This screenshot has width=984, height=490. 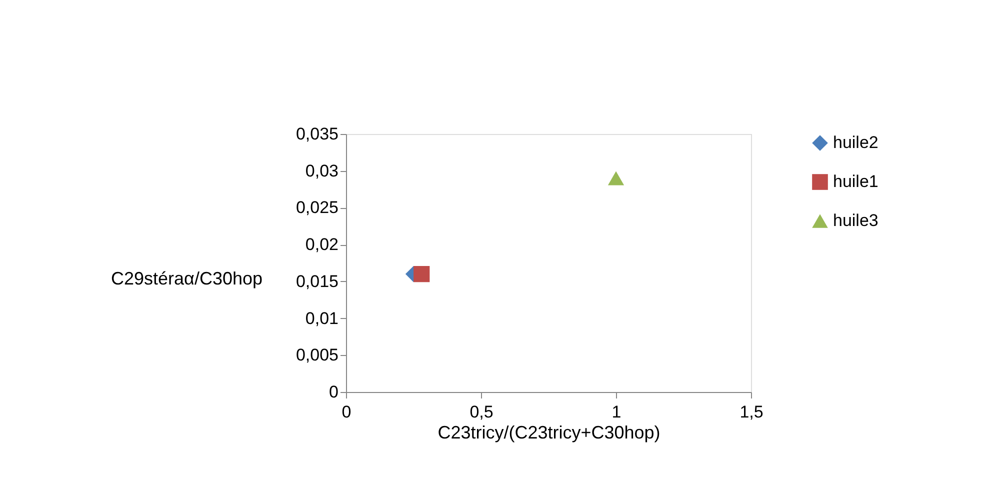 I want to click on y-tick-label: 0,015, so click(x=317, y=281).